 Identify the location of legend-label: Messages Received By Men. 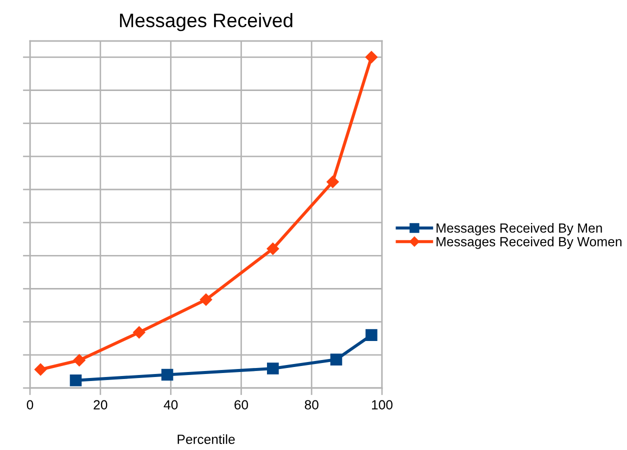
(519, 229).